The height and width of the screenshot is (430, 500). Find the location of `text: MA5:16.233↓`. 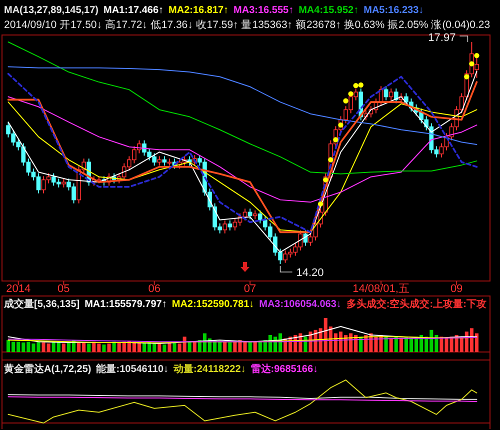

text: MA5:16.233↓ is located at coordinates (394, 10).